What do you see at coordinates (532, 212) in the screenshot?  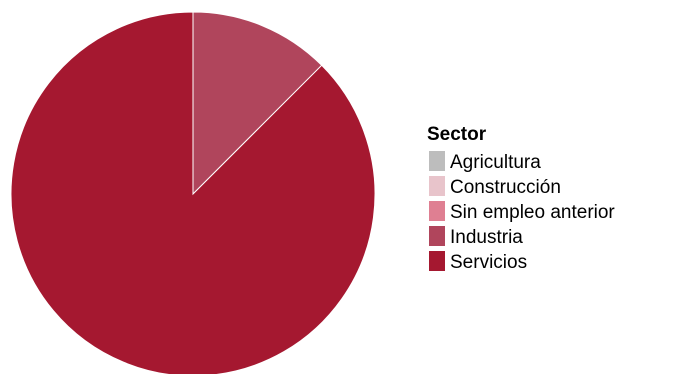 I see `legend-label-sin-empleo-anterior: Sin empleo anterior` at bounding box center [532, 212].